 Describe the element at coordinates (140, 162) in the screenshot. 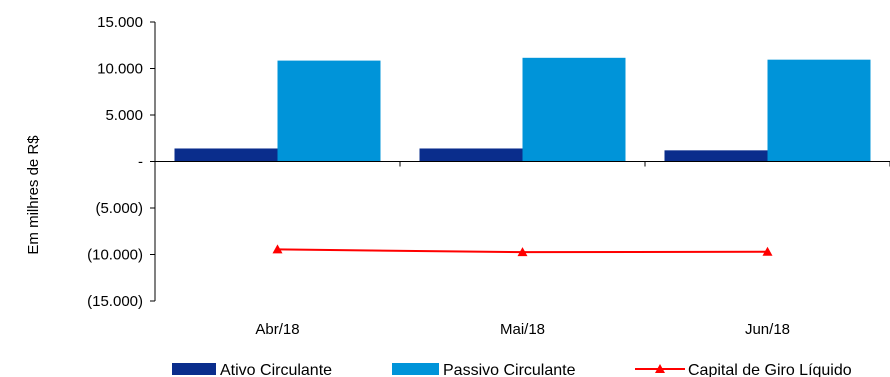

I see `y-tick-label: -` at that location.